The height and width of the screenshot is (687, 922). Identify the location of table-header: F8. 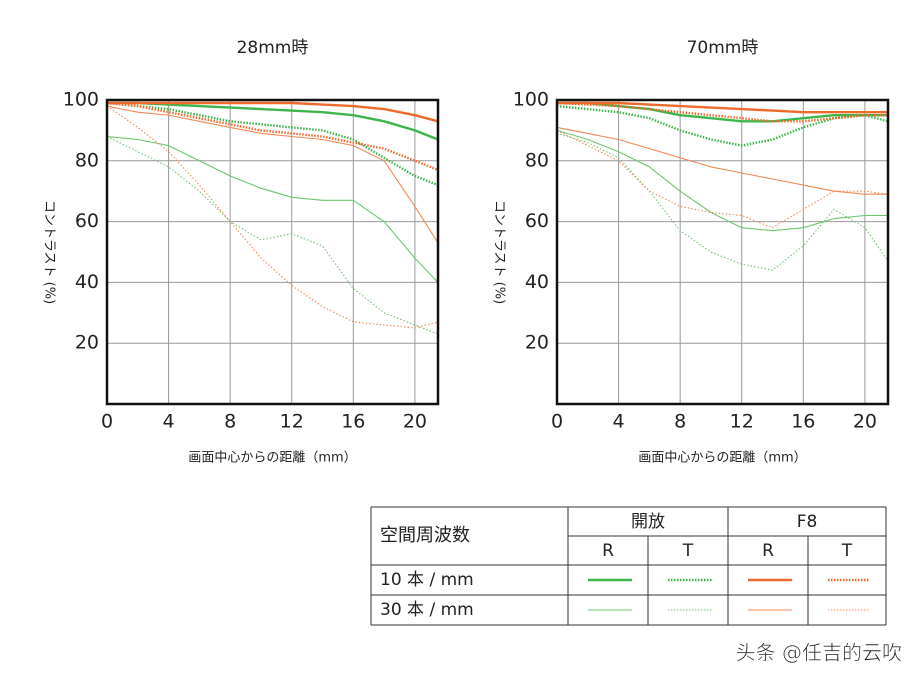
(807, 522).